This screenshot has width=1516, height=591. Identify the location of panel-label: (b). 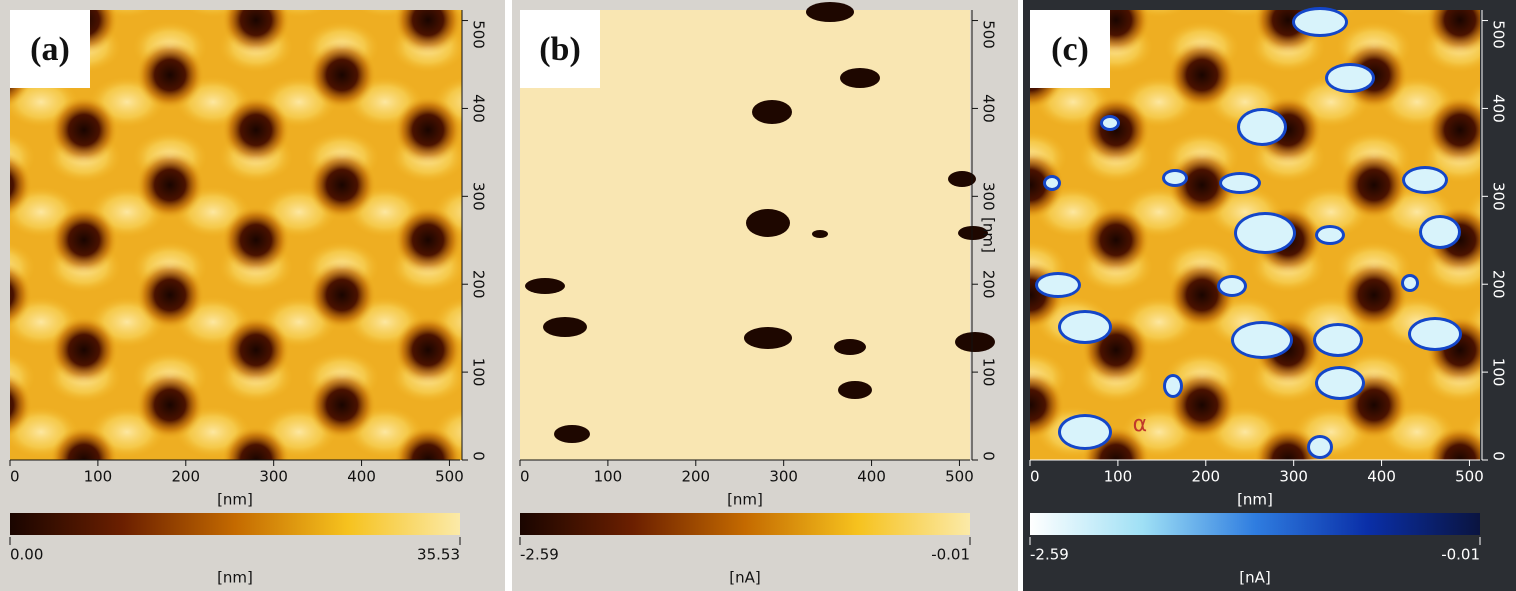
(560, 49).